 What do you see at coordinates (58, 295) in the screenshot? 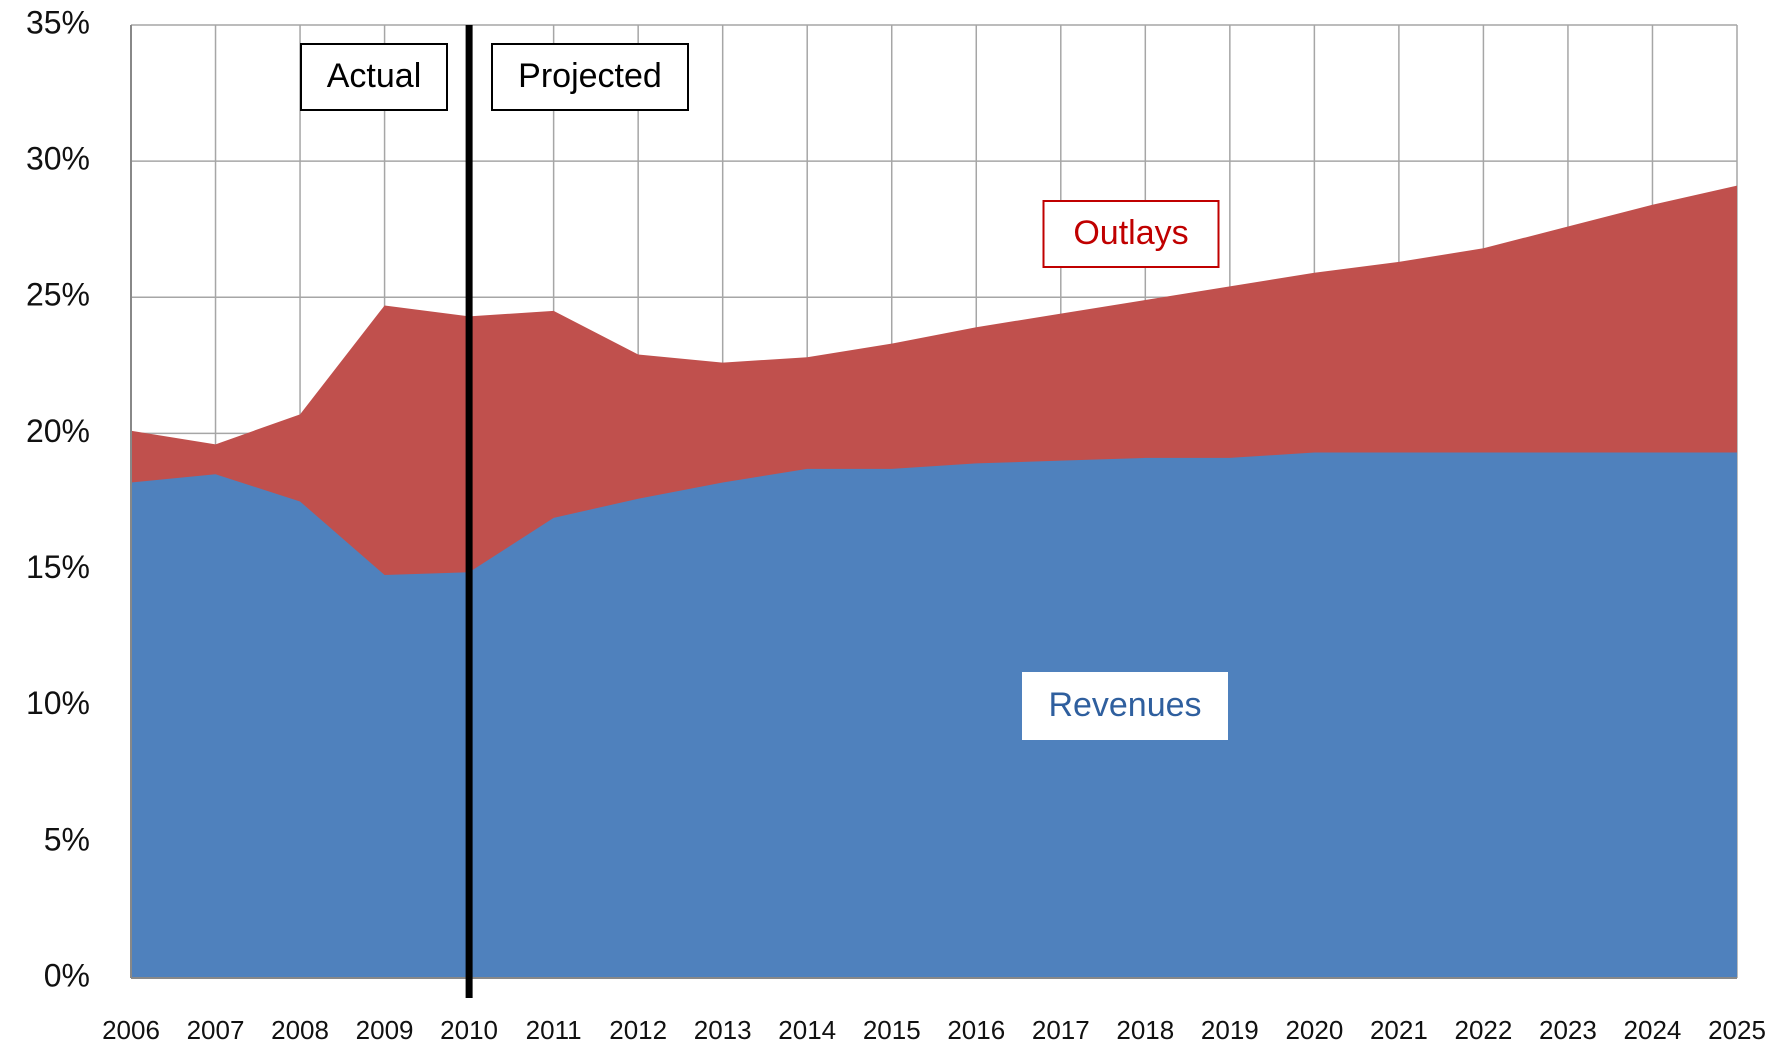
I see `y-tick-label: 25%` at bounding box center [58, 295].